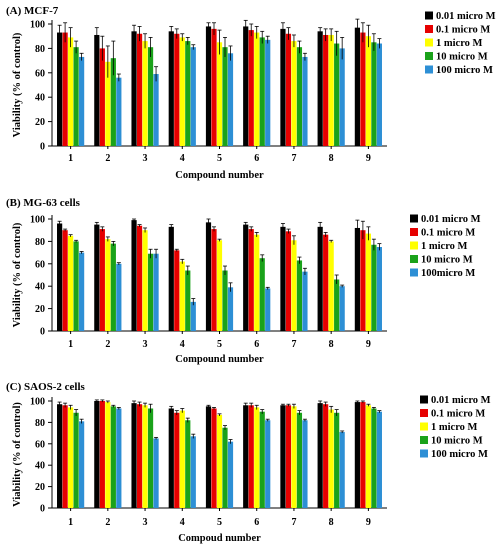  What do you see at coordinates (331, 158) in the screenshot?
I see `x-tick-label: 8` at bounding box center [331, 158].